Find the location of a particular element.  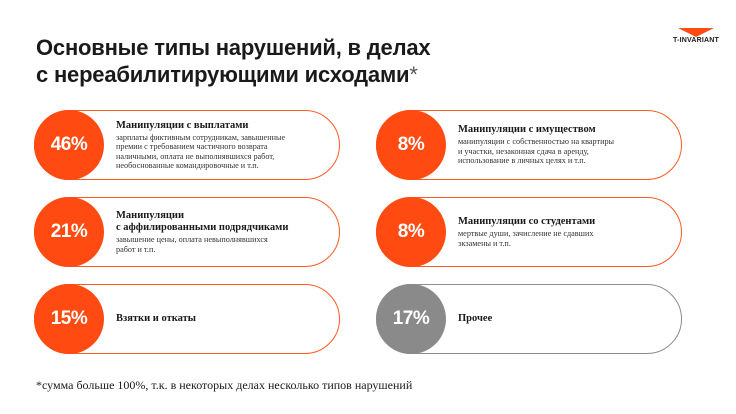

logo-text: T-INVARIANT is located at coordinates (695, 40).